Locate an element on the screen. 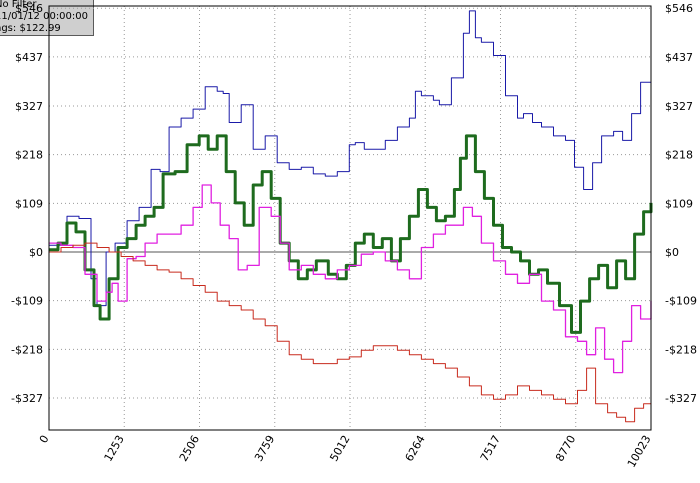 The image size is (700, 483). x-tick-label: 6264 is located at coordinates (415, 448).